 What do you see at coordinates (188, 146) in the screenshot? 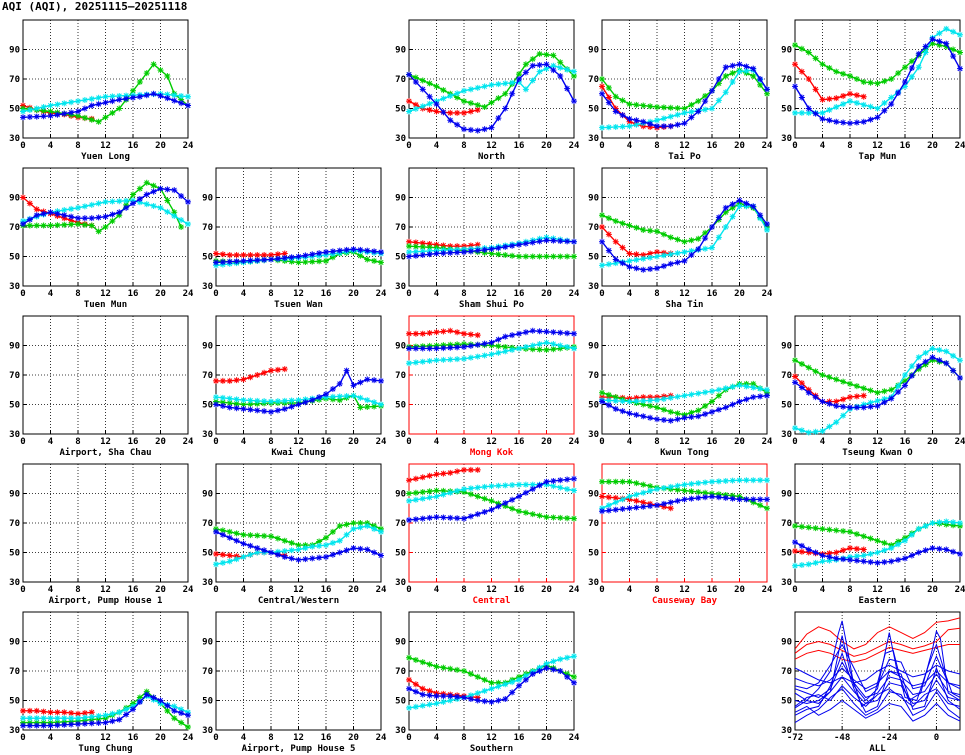
I see `x-tick-label: 24` at bounding box center [188, 146].